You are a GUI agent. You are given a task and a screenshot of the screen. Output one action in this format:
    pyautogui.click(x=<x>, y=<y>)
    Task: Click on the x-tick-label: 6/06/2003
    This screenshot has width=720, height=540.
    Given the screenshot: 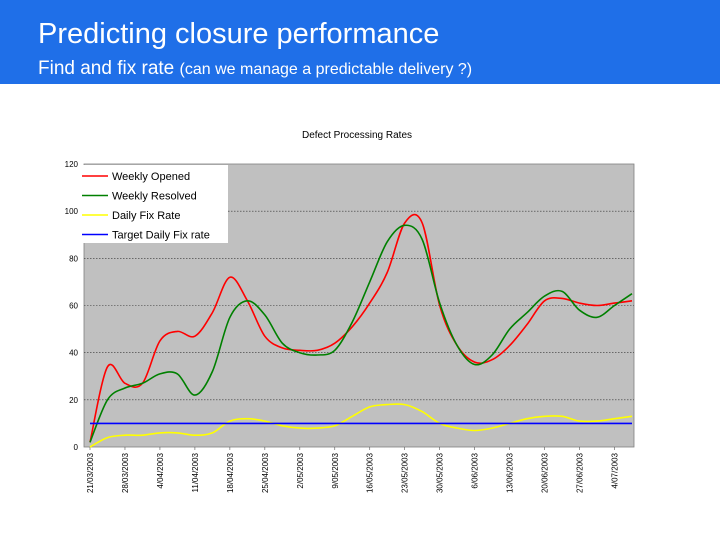 What is the action you would take?
    pyautogui.click(x=475, y=470)
    